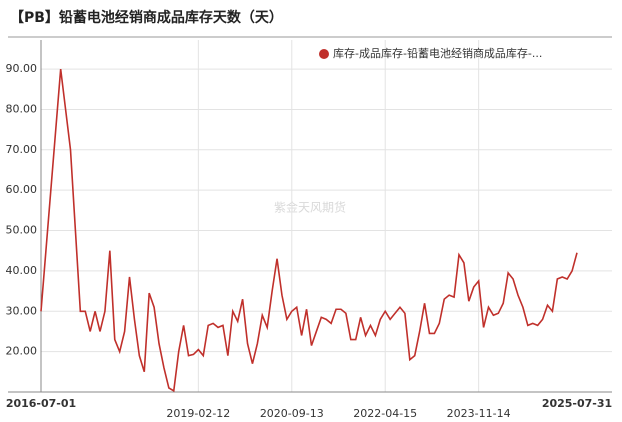 Image resolution: width=622 pixels, height=422 pixels. I want to click on legend-marker, so click(324, 54).